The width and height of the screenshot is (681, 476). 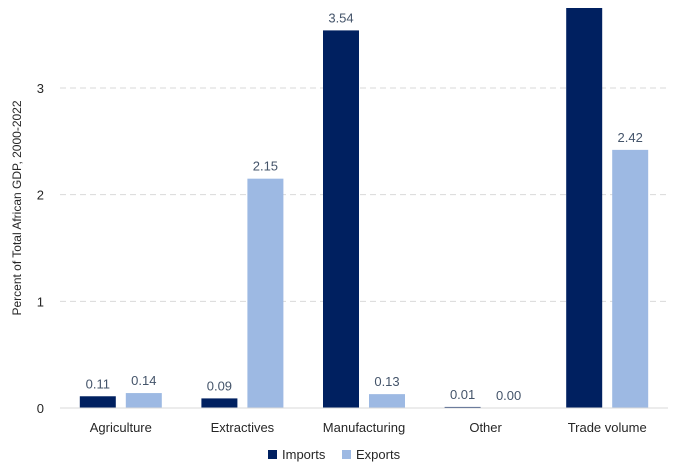 I want to click on y-axis-ticks: 0 1 2 3, so click(x=40, y=248).